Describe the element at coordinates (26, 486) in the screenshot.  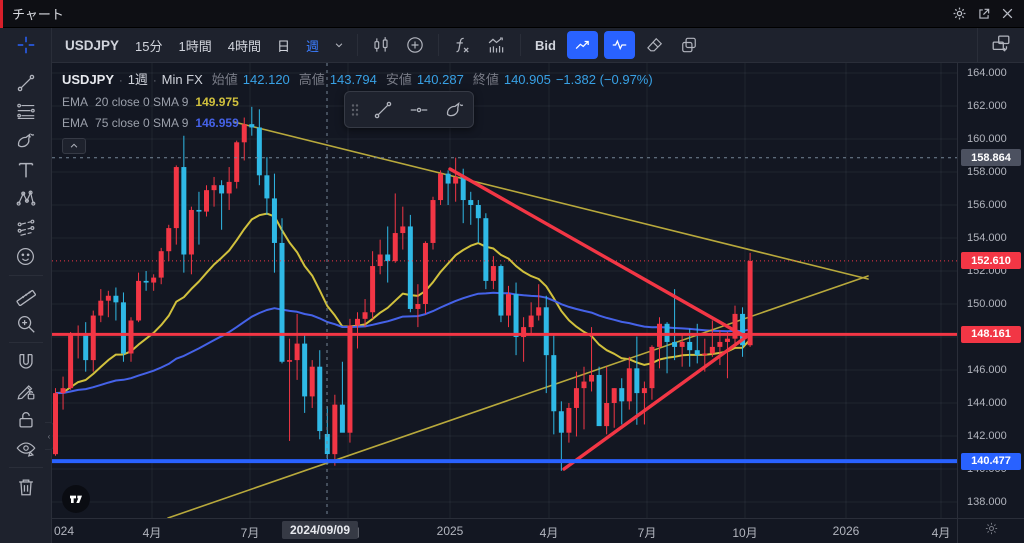
I see `remove-drawings-trash-tool` at that location.